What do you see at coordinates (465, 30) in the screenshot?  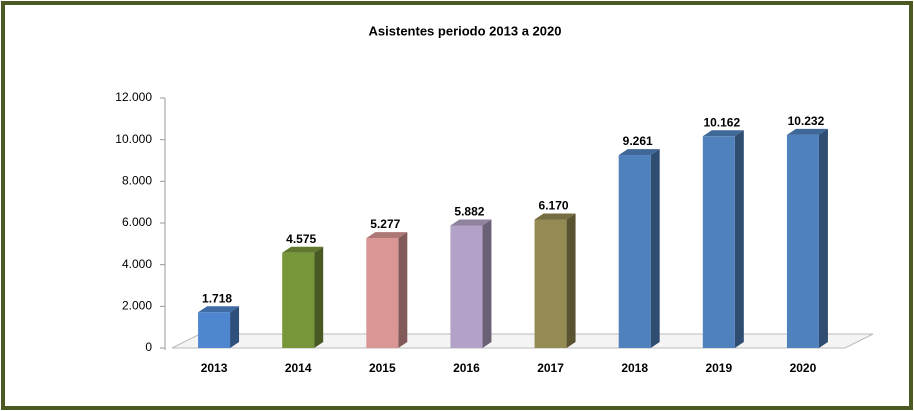 I see `chart-title: Asistentes periodo 2013 a 2020` at bounding box center [465, 30].